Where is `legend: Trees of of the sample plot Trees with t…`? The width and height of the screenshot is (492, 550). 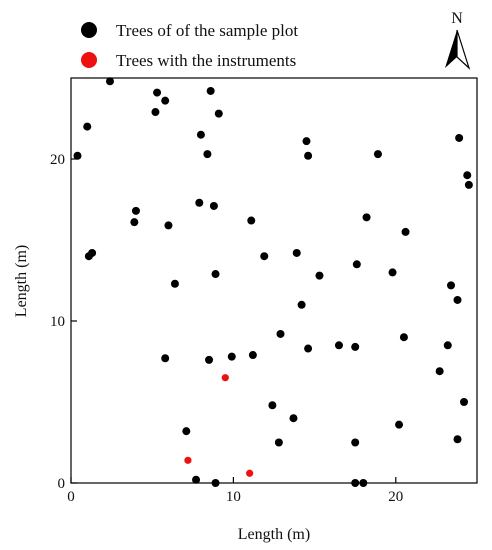
legend: Trees of of the sample plot Trees with t… is located at coordinates (189, 45).